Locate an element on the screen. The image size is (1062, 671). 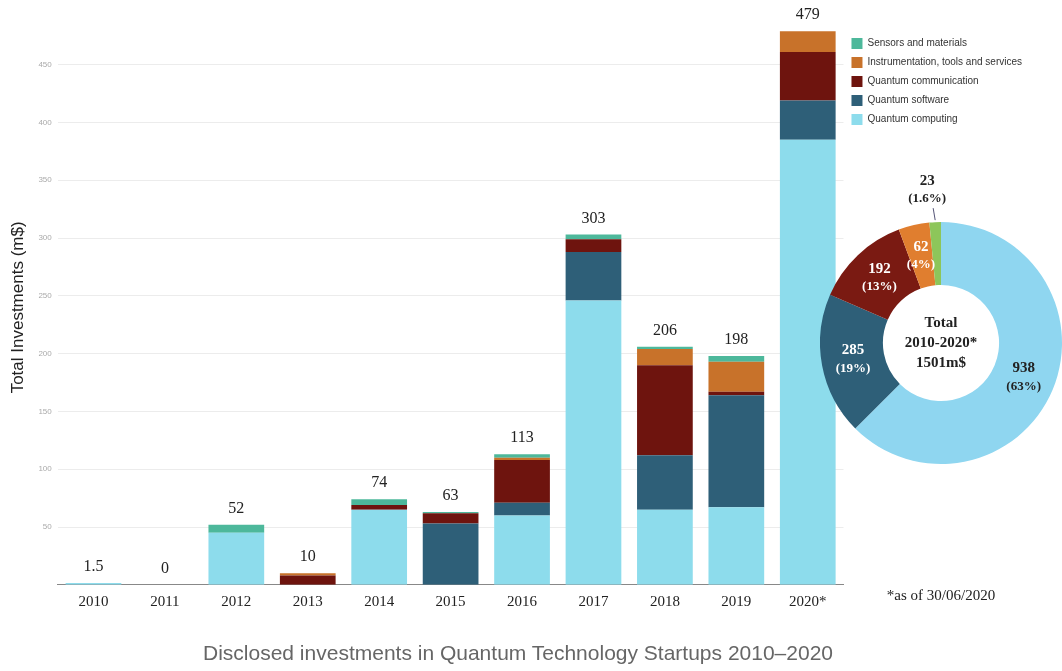
legend-label: Instrumentation, tools and services is located at coordinates (945, 62).